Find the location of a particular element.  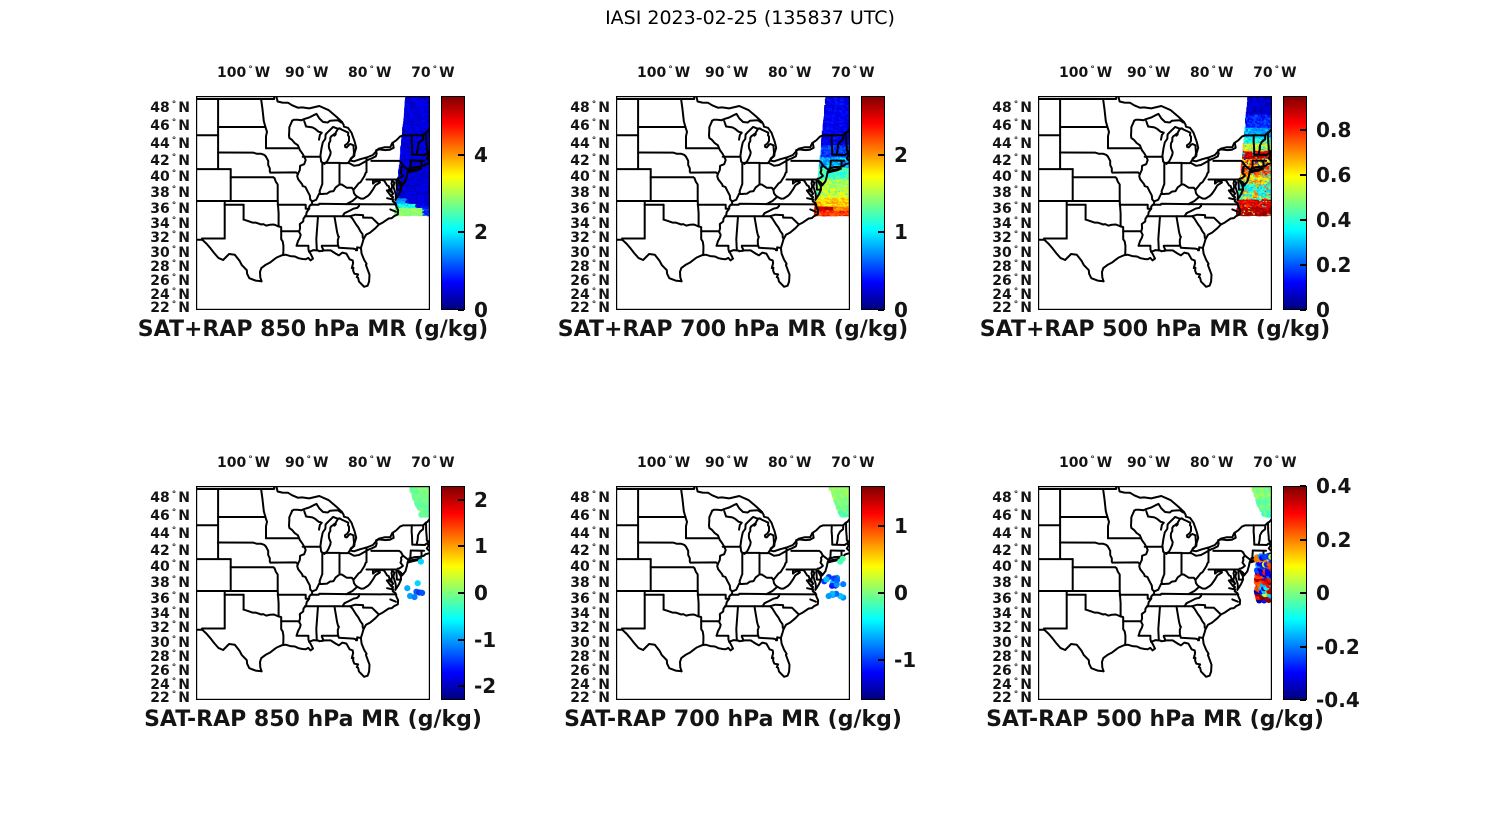

lon-tick-label: 100 ° W is located at coordinates (243, 73).